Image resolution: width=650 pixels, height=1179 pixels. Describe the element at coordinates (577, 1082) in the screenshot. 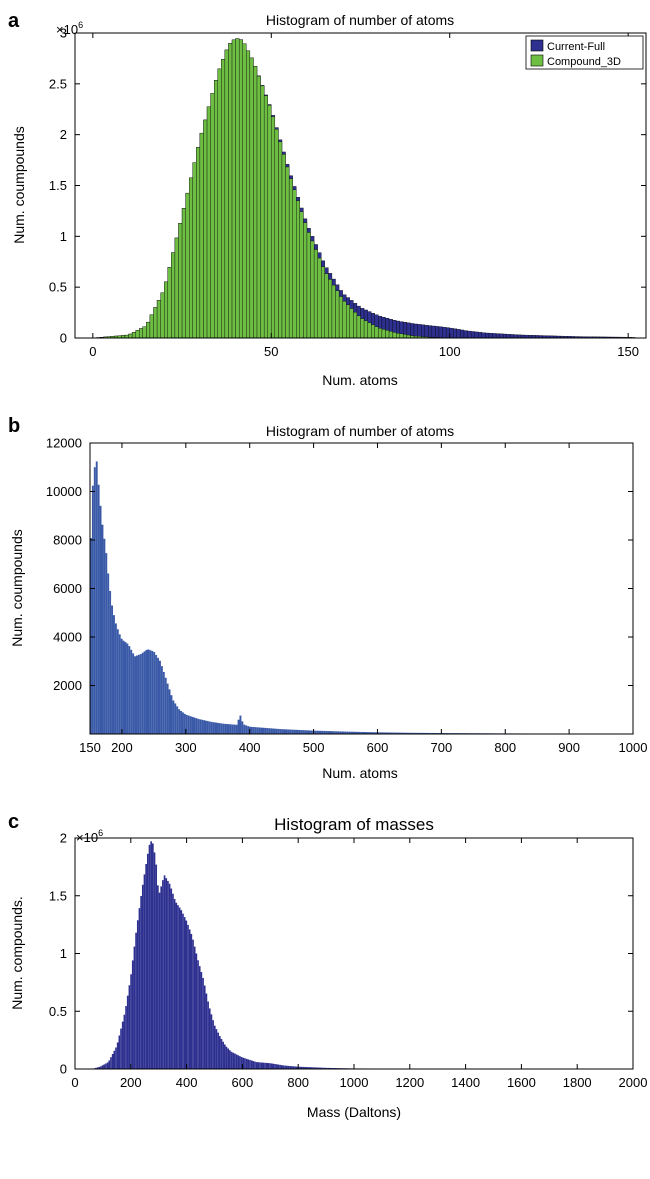

I see `x-tick-label: 1800` at that location.